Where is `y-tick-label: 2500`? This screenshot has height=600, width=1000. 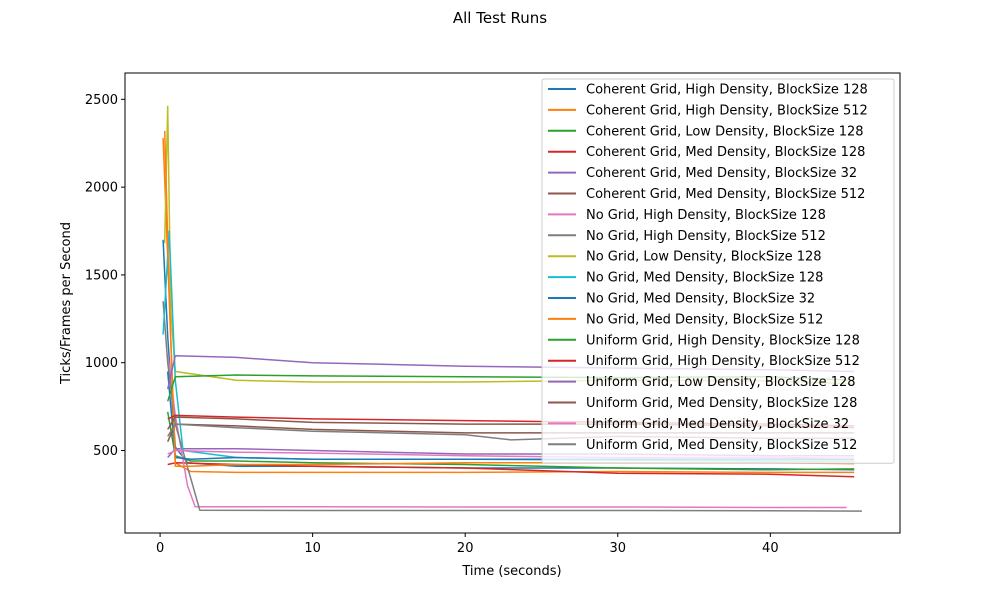 y-tick-label: 2500 is located at coordinates (101, 100).